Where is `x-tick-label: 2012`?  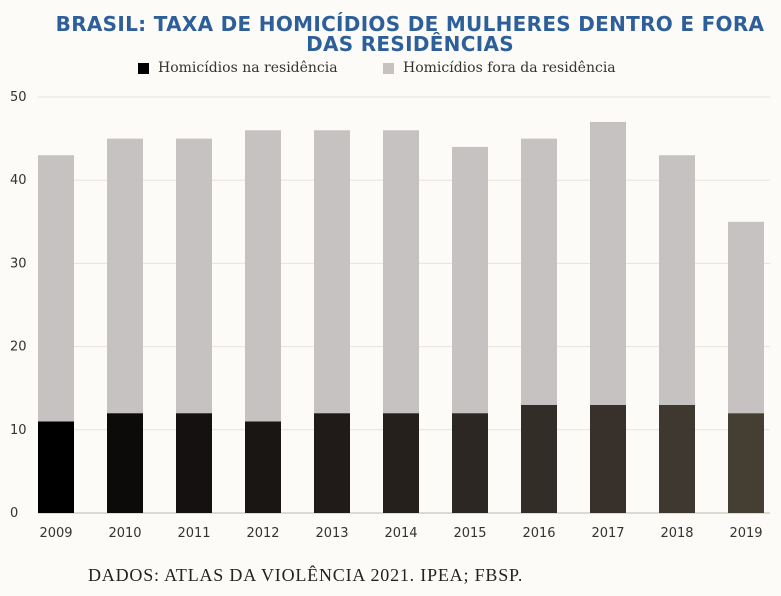 x-tick-label: 2012 is located at coordinates (262, 533).